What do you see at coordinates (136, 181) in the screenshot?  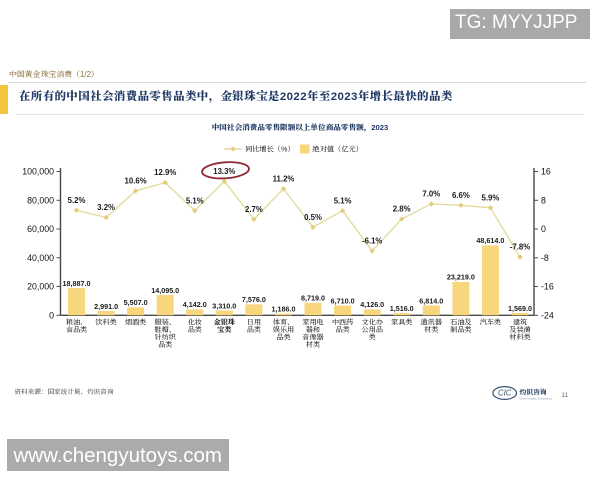 I see `svg-text: 10.6%` at bounding box center [136, 181].